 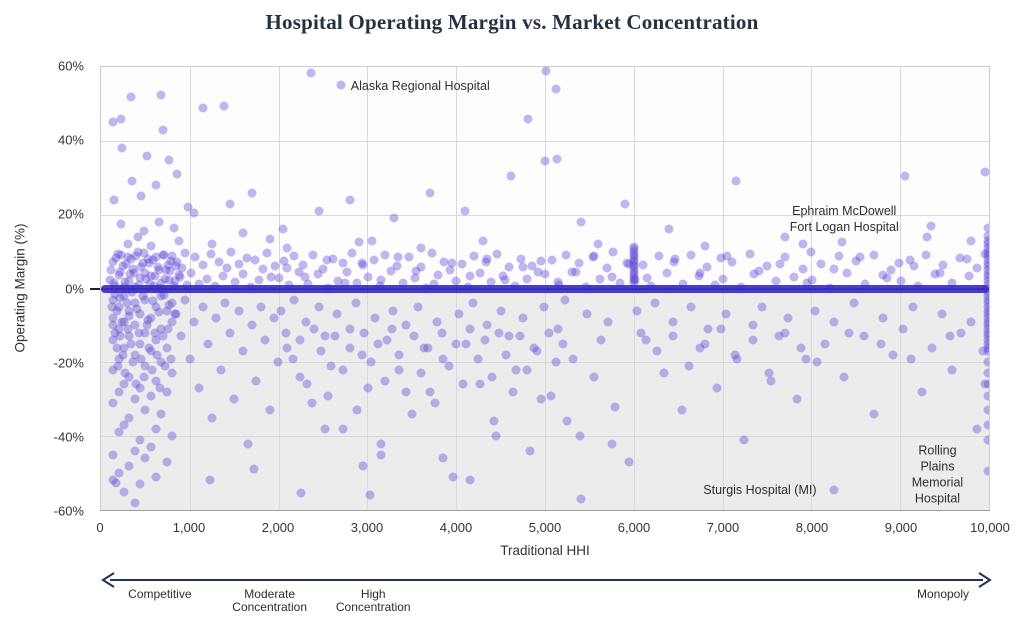 What do you see at coordinates (545, 288) in the screenshot?
I see `zero-margin-dense-band` at bounding box center [545, 288].